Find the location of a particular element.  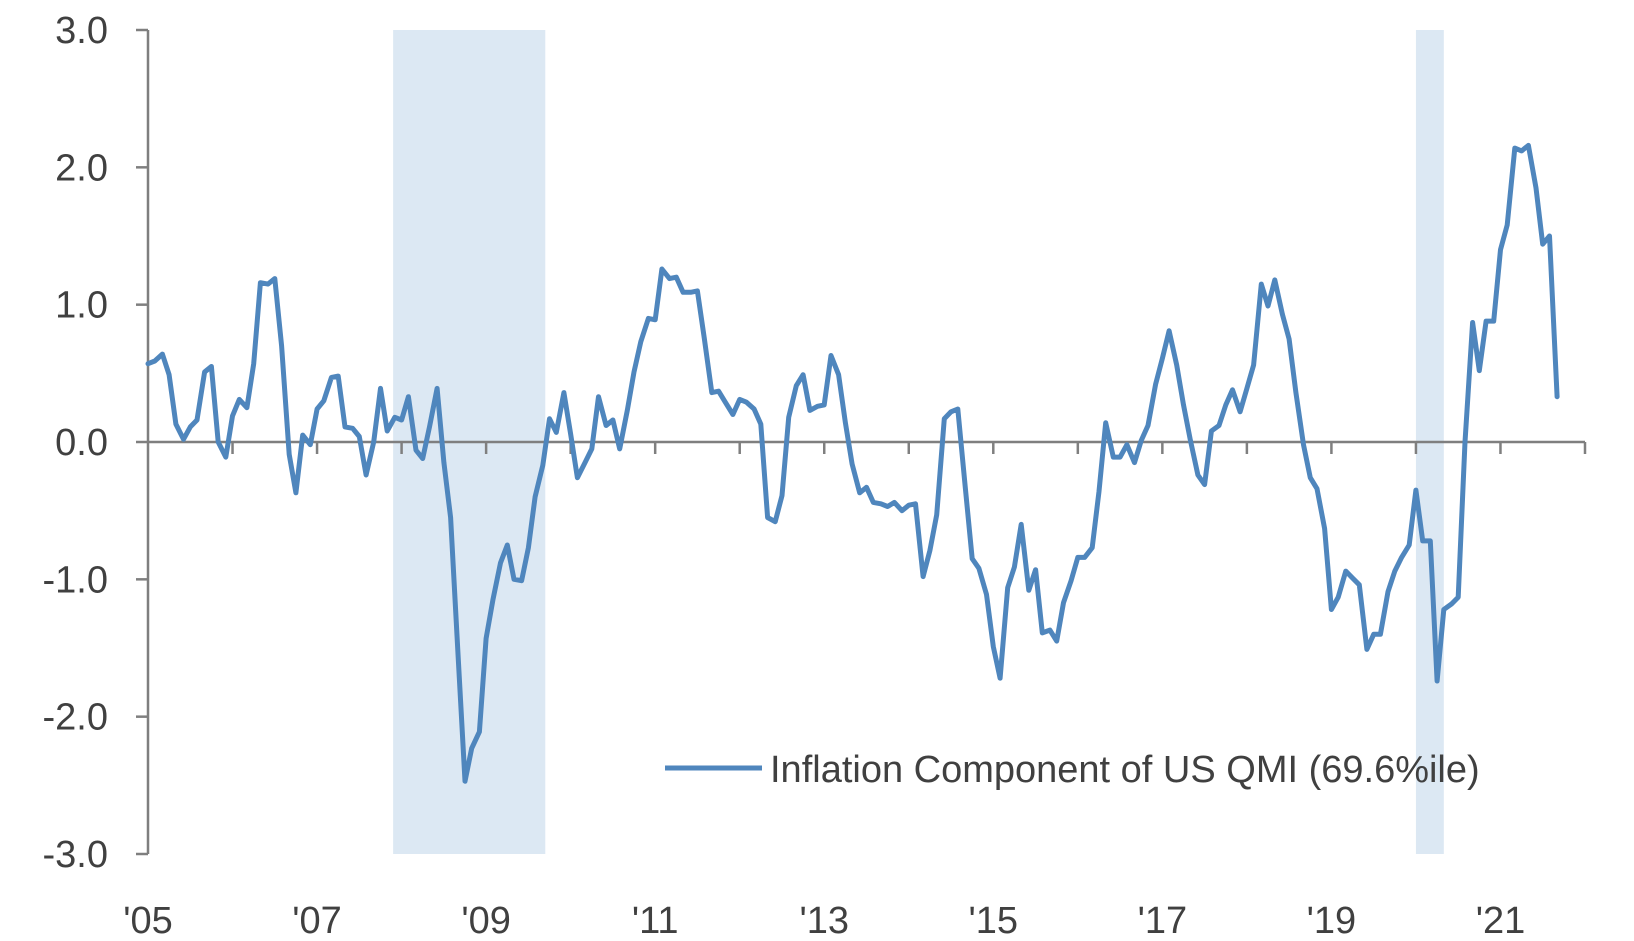

x-tick-label: '09 is located at coordinates (486, 920).